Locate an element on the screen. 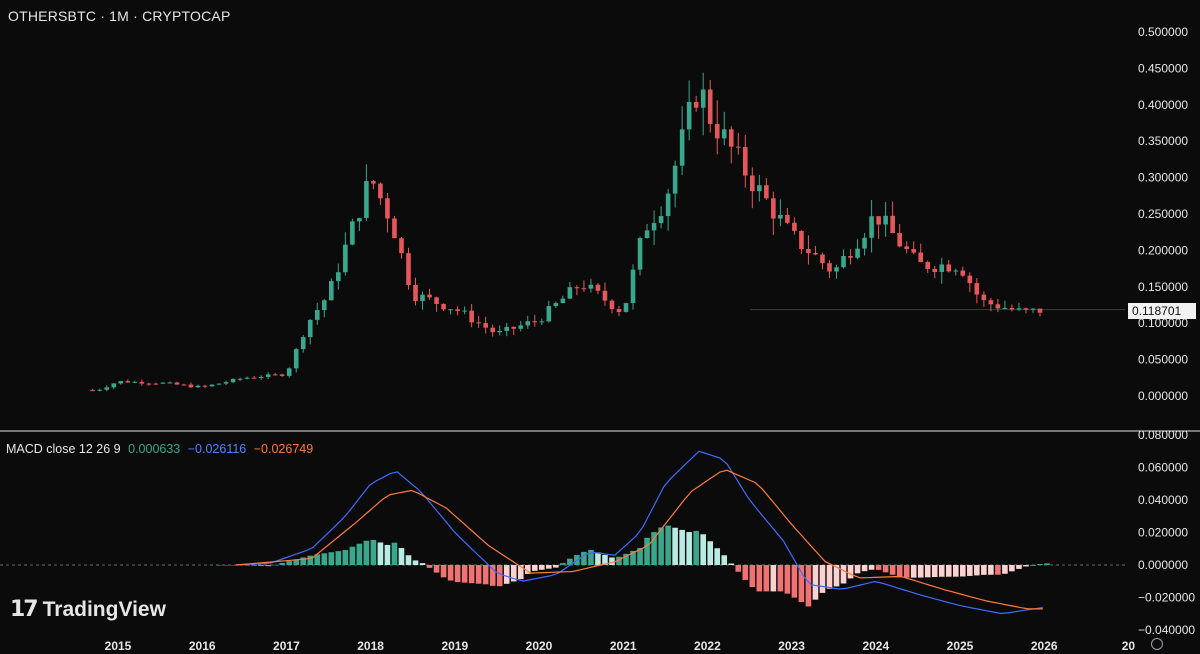  macd-axis-tick: 0.040000 is located at coordinates (1163, 500).